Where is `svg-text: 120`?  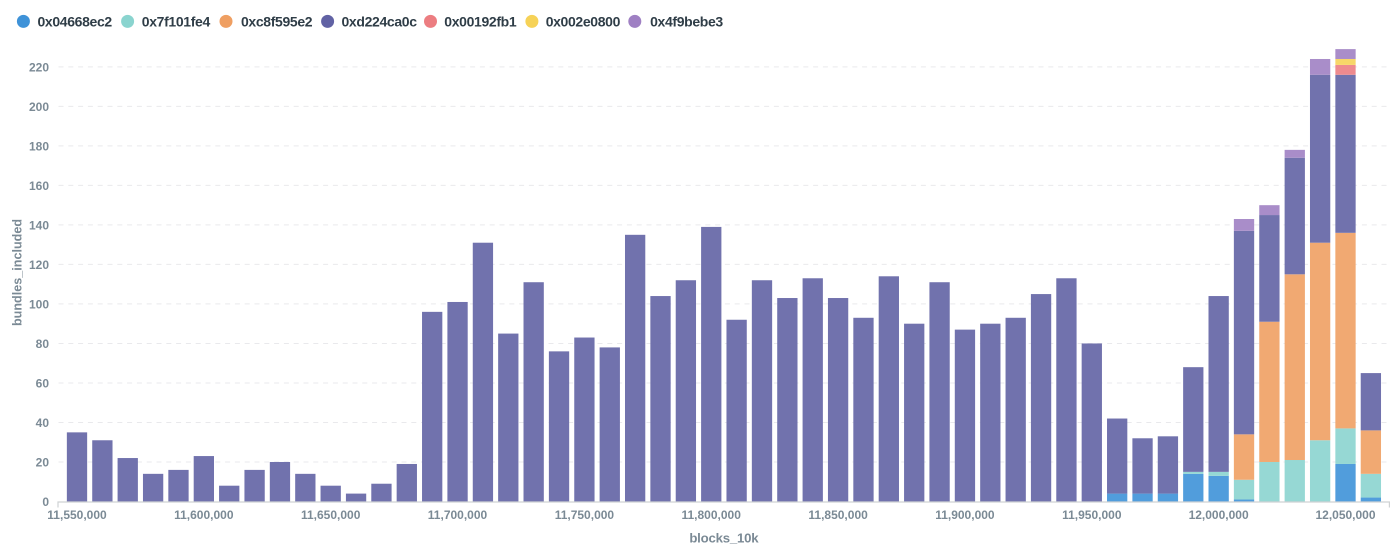
svg-text: 120 is located at coordinates (39, 265).